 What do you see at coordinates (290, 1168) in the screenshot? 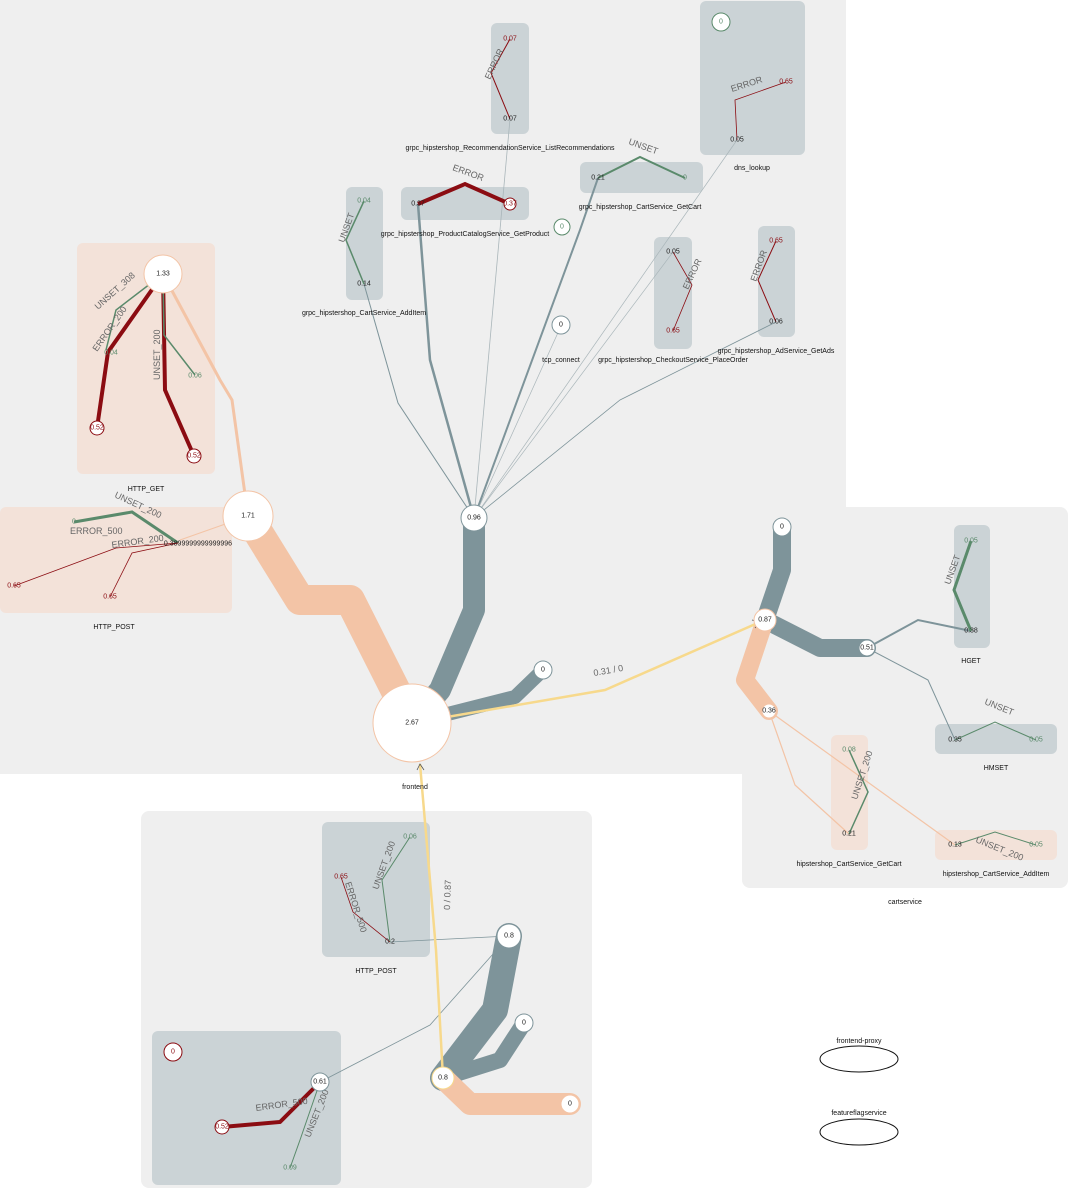
I see `proxy-get-v2: 0.09` at bounding box center [290, 1168].